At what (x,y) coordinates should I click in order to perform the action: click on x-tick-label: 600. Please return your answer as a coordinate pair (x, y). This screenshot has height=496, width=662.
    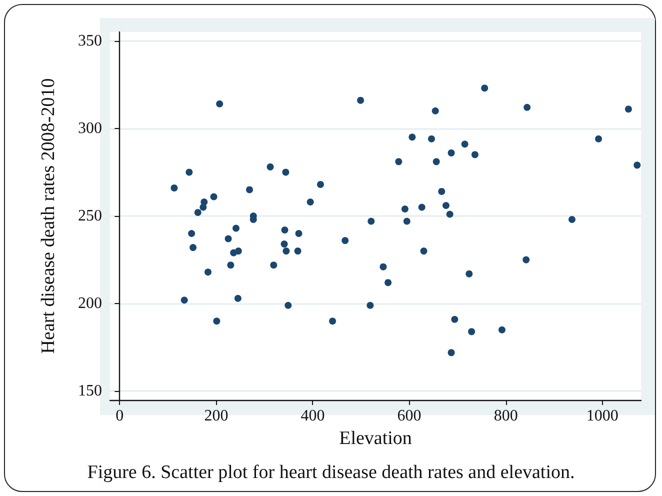
    Looking at the image, I should click on (409, 416).